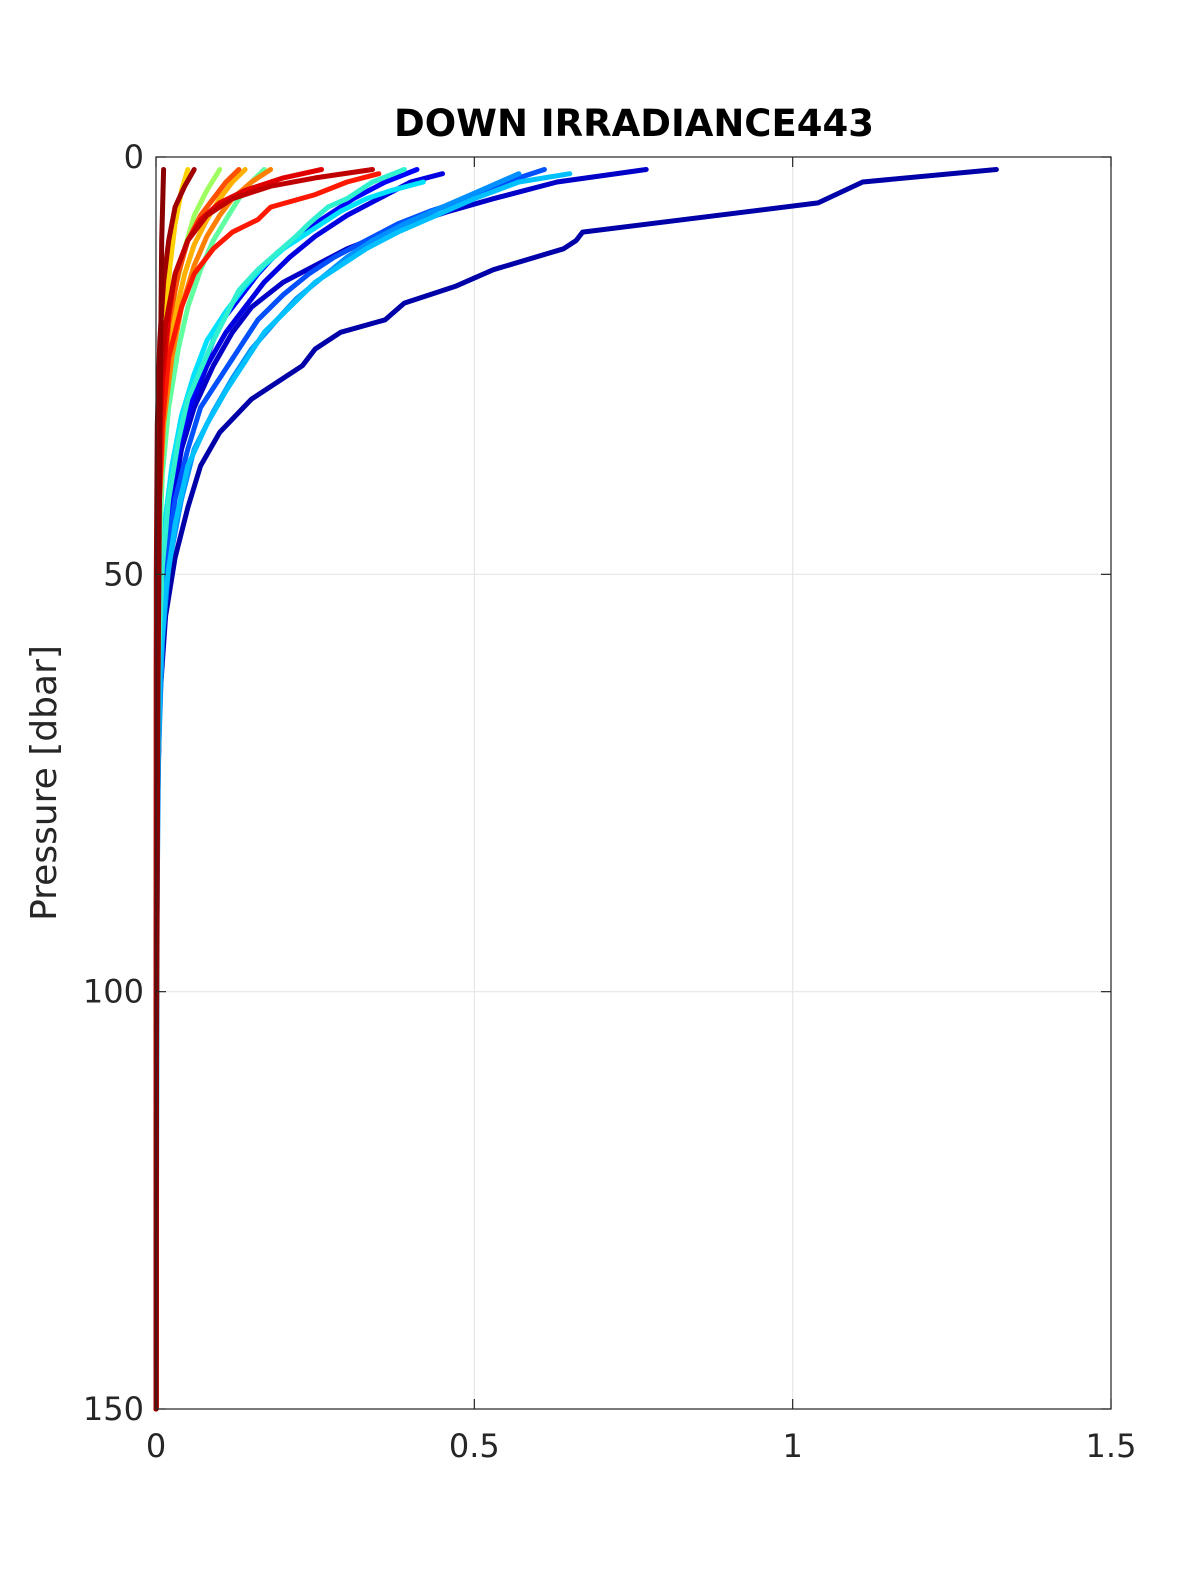 The height and width of the screenshot is (1575, 1200). I want to click on x-tick-label: 0, so click(156, 1446).